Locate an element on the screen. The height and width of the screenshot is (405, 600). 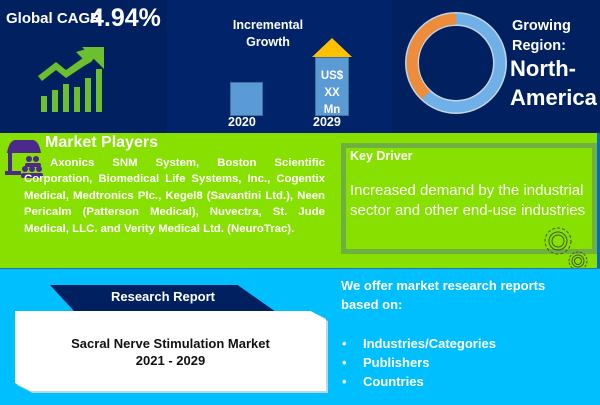
growing-region-value-line1: North- is located at coordinates (543, 68).